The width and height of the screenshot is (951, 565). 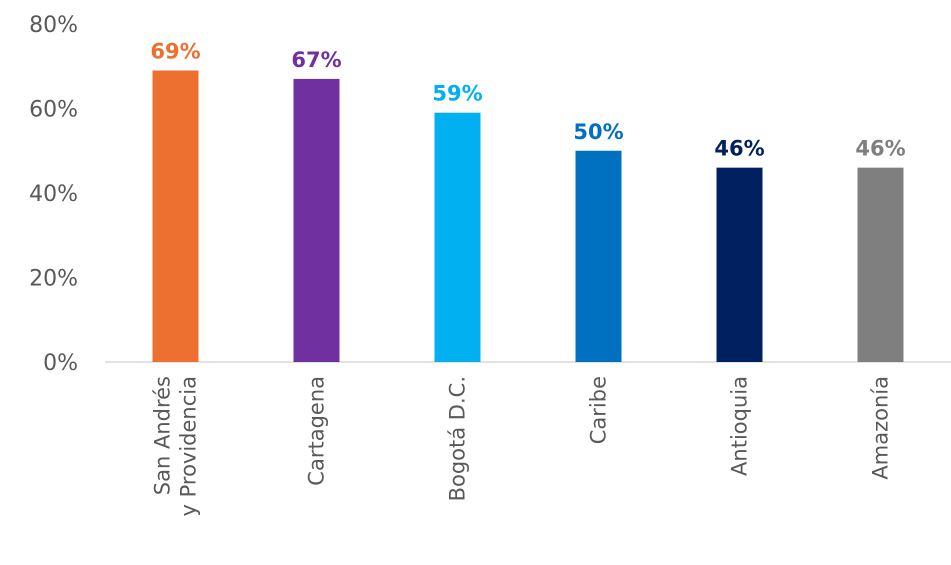 I want to click on category-label-line: San Andrés, so click(x=163, y=435).